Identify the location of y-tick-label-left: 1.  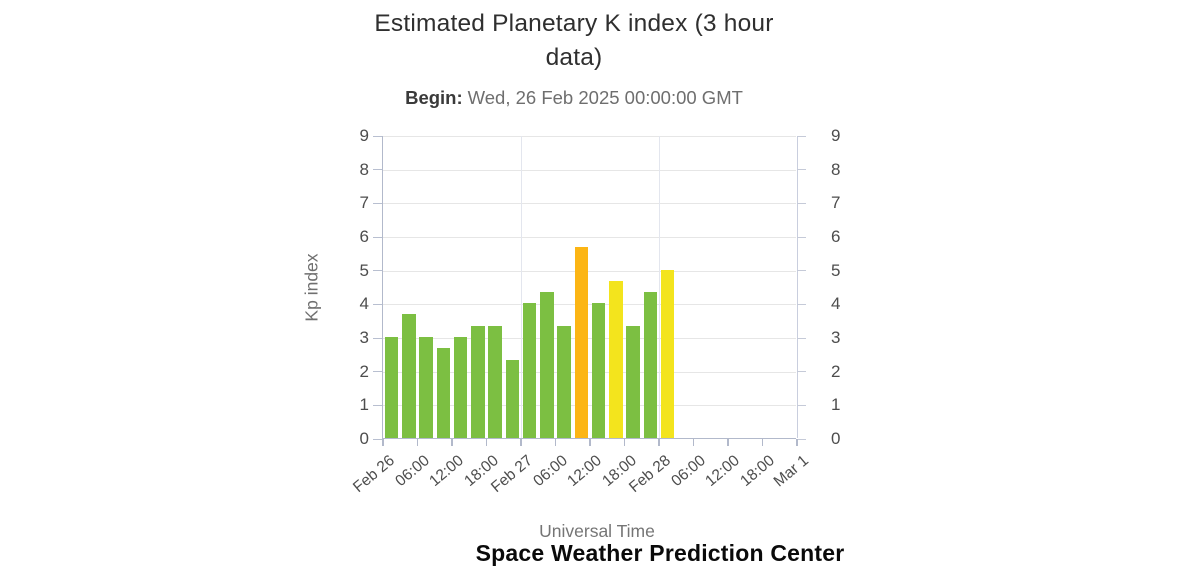
(364, 405).